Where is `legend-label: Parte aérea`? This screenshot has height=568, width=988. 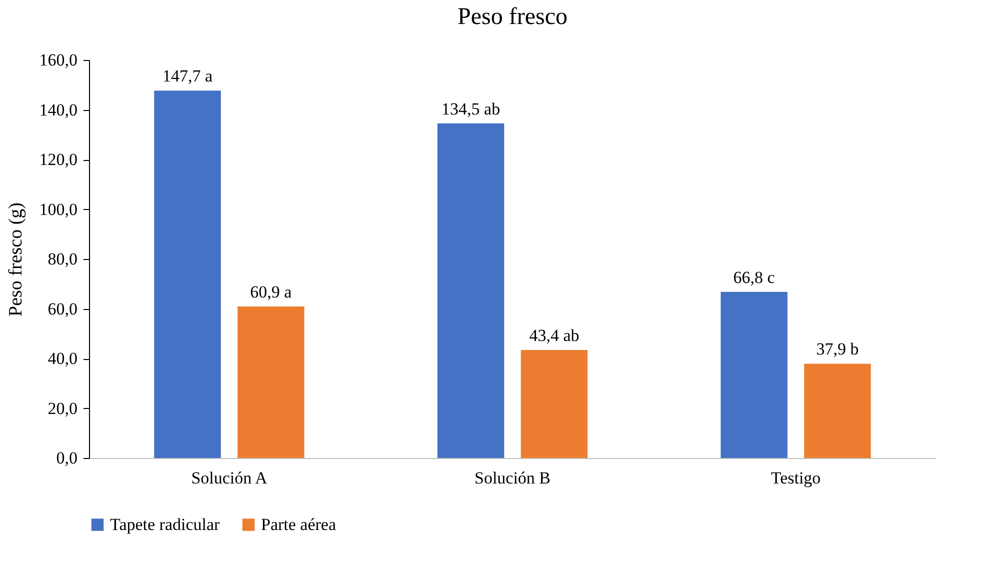 legend-label: Parte aérea is located at coordinates (298, 524).